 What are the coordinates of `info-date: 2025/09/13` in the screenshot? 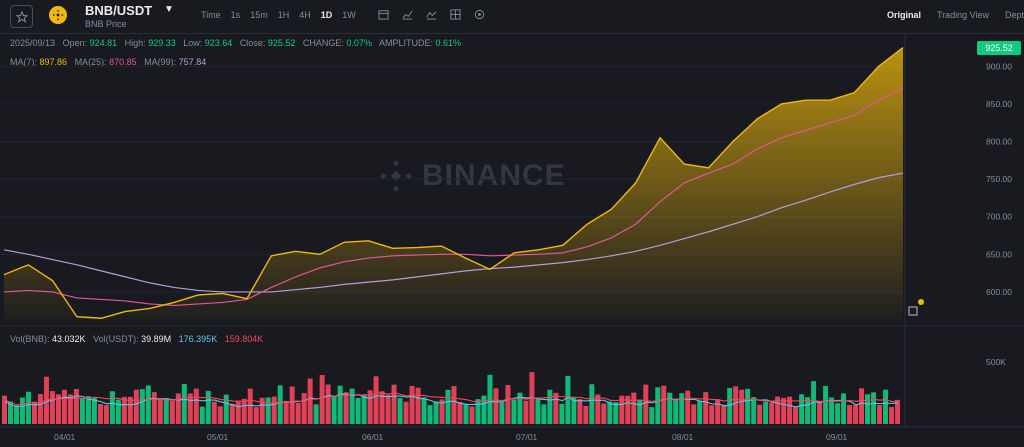 It's located at (33, 43).